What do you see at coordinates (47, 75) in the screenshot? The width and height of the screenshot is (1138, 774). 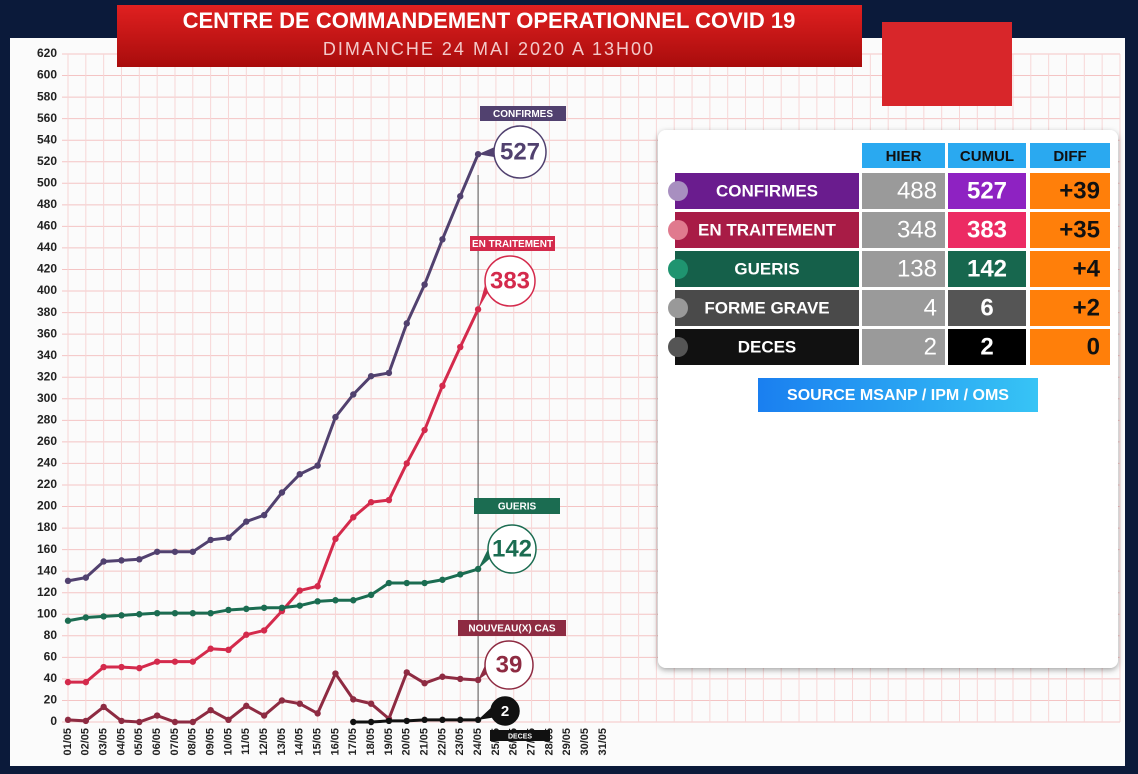 I see `y-tick-label: 600` at bounding box center [47, 75].